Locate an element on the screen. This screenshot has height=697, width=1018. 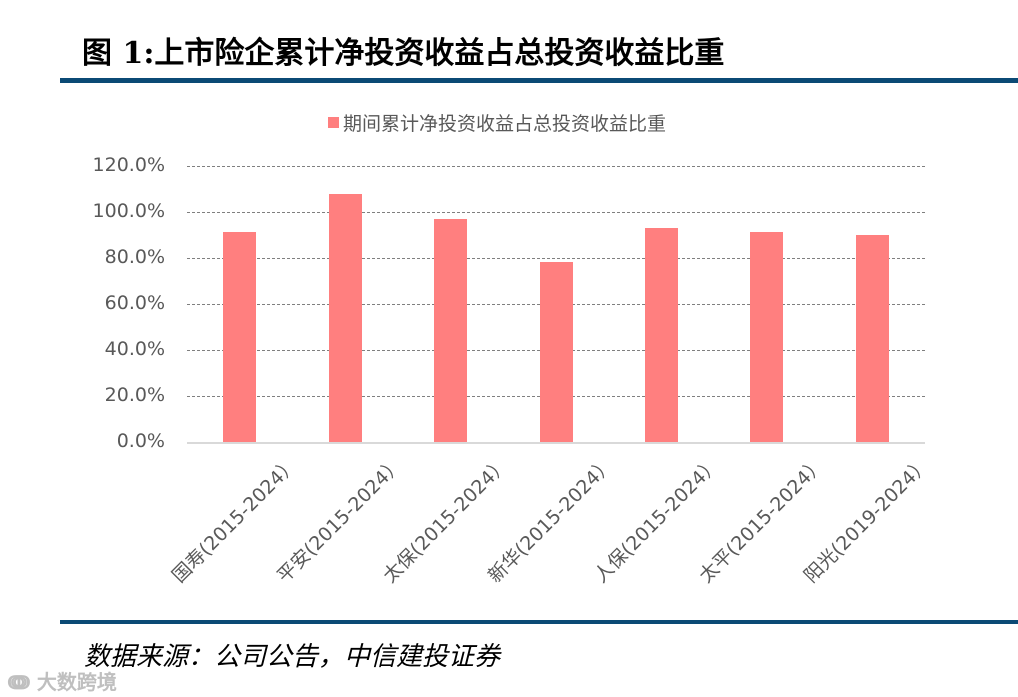
legend-label: 期间累计净投资收益占总投资收益比重 is located at coordinates (505, 124).